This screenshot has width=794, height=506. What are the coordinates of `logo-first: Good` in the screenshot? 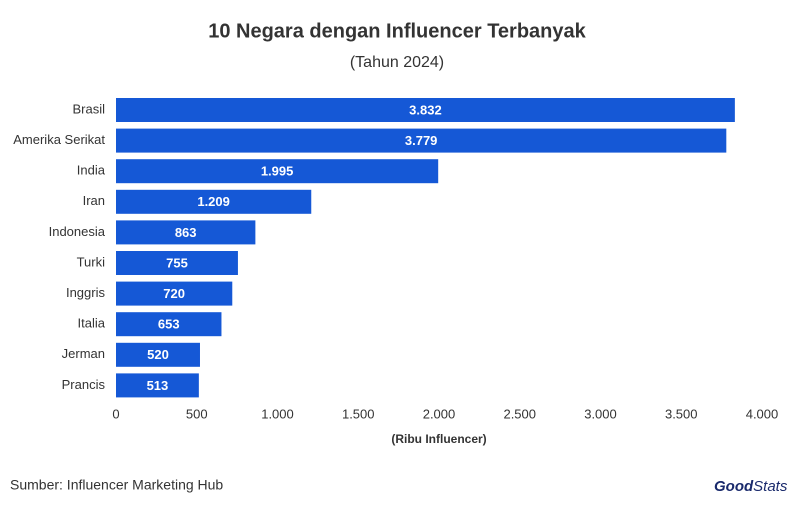 It's located at (734, 486).